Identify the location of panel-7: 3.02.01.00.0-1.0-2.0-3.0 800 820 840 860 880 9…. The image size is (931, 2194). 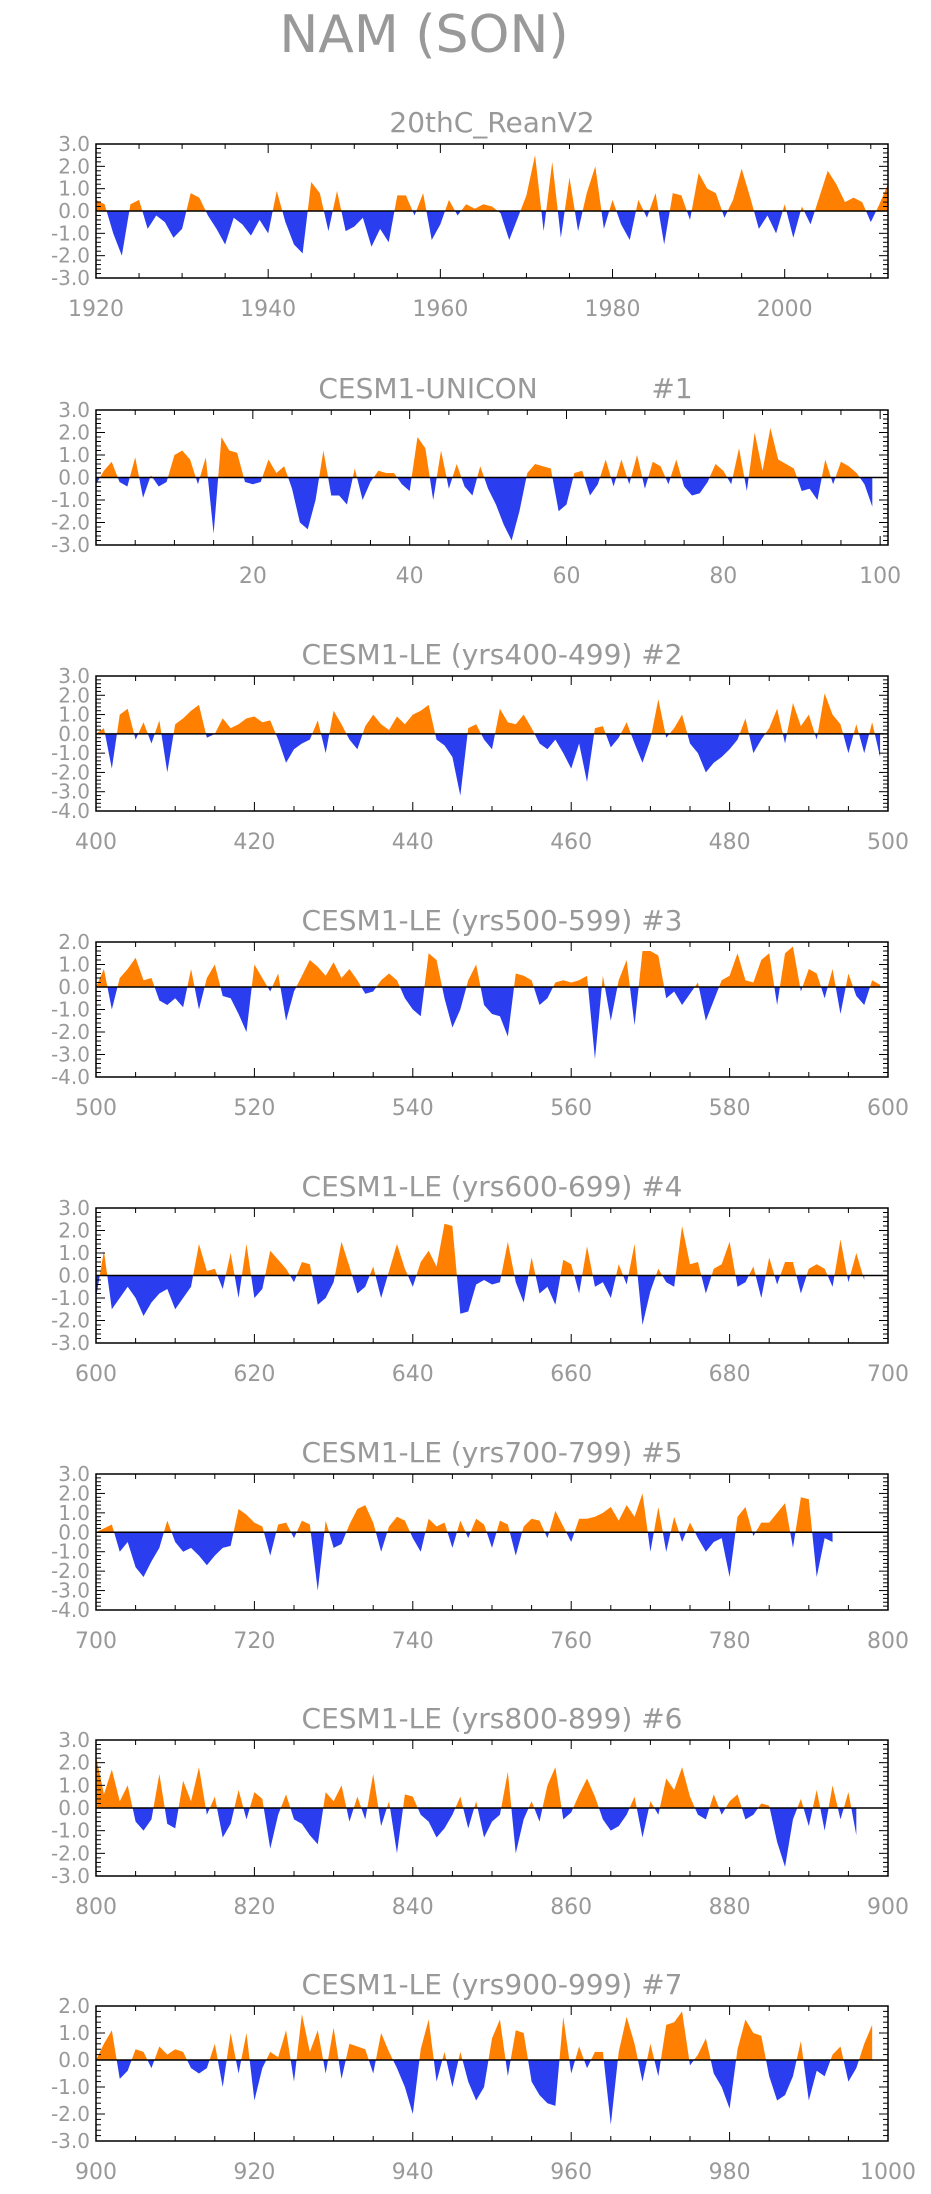
(480, 1811).